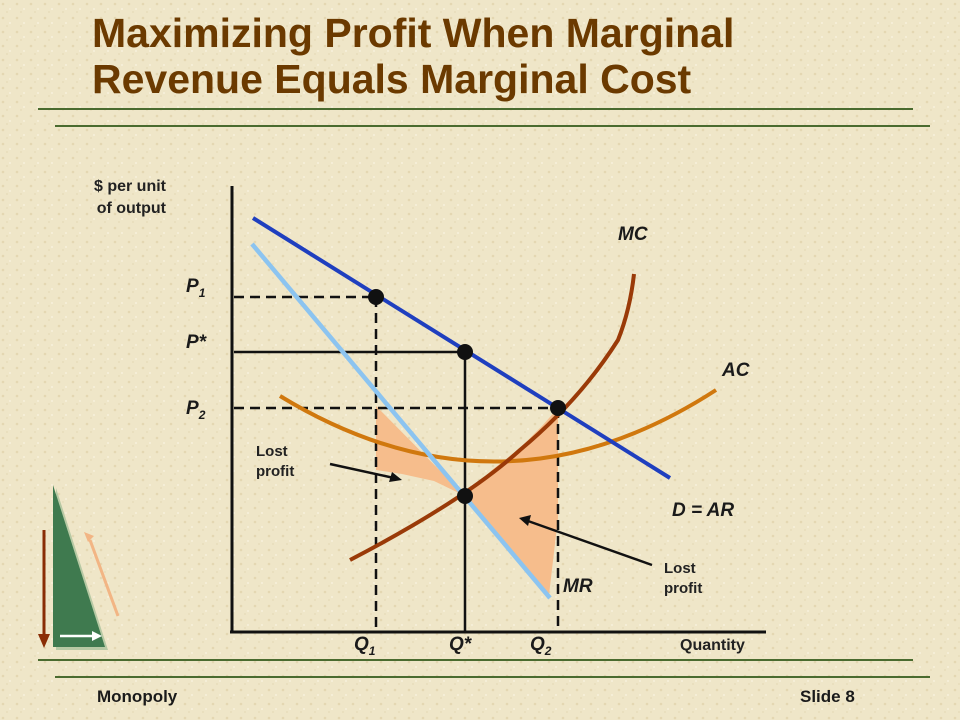 The height and width of the screenshot is (720, 960). Describe the element at coordinates (541, 646) in the screenshot. I see `q2-label: Q2` at that location.